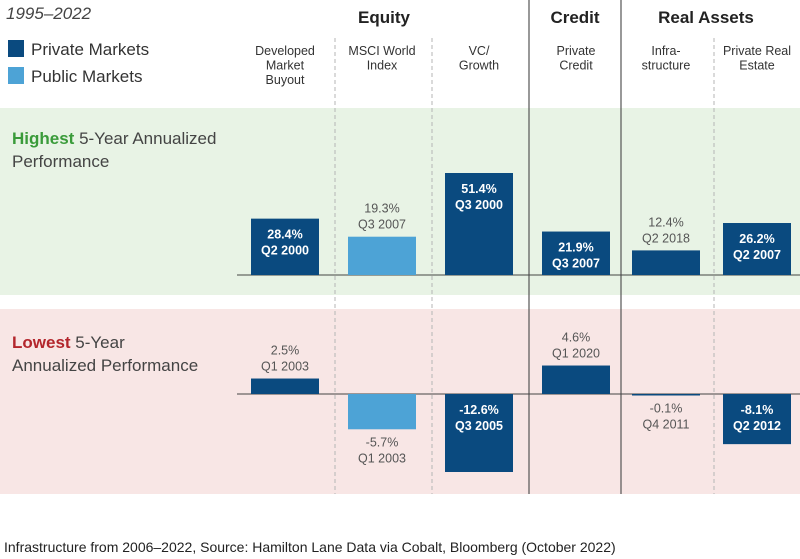 Image resolution: width=800 pixels, height=559 pixels. Describe the element at coordinates (98, 342) in the screenshot. I see `lowest-title-rest: 5-Year` at that location.